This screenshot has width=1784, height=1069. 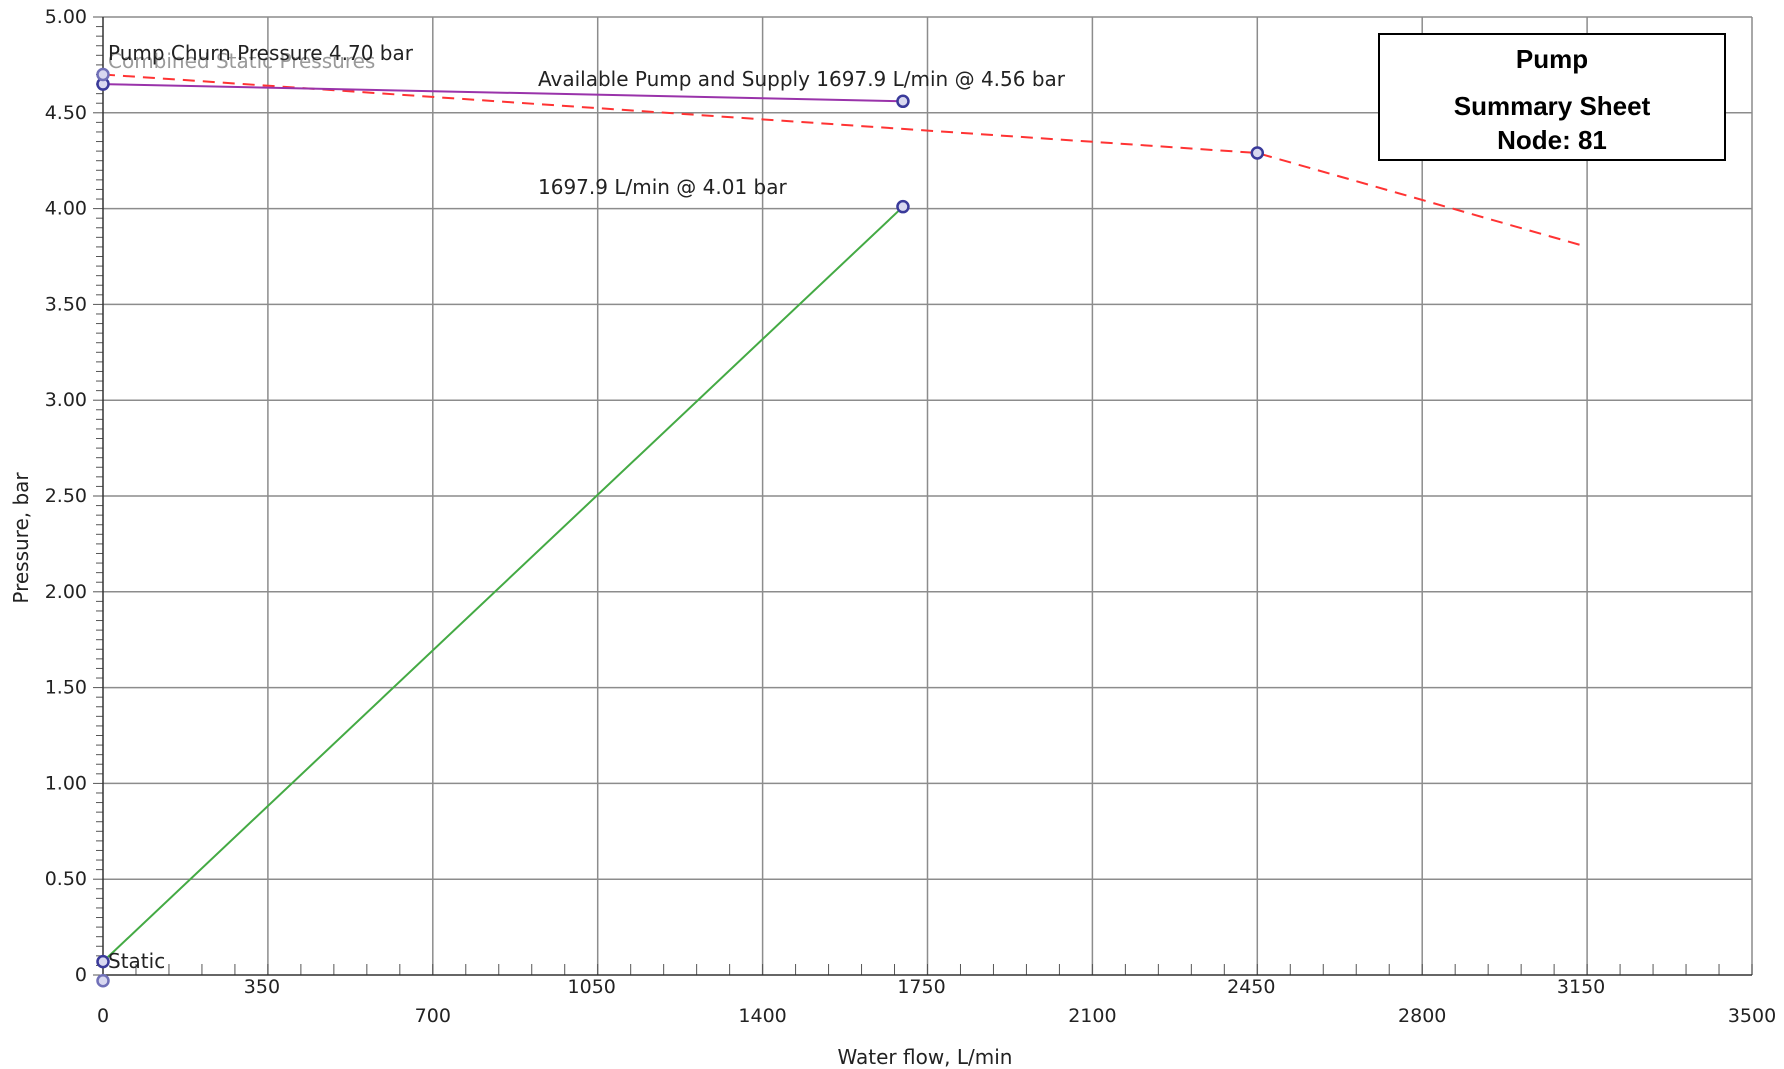 What do you see at coordinates (66, 113) in the screenshot?
I see `y-tick-label: 4.50` at bounding box center [66, 113].